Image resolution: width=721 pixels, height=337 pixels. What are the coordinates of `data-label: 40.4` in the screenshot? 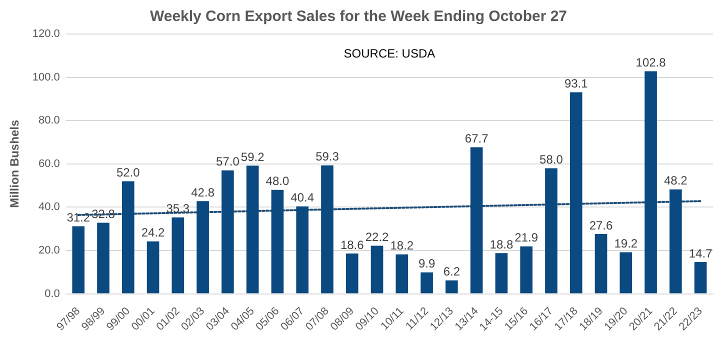 It's located at (302, 197).